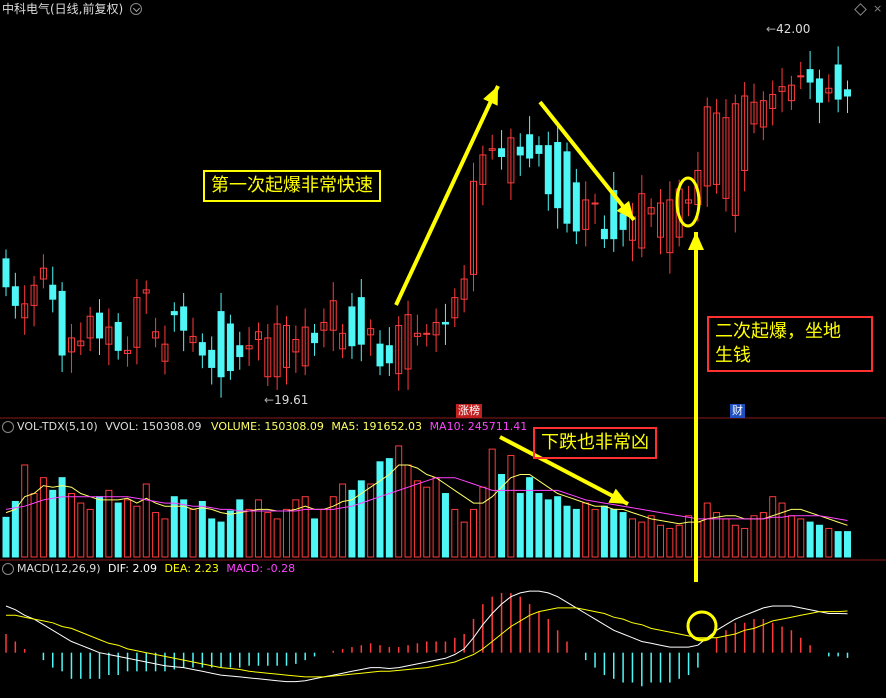 This screenshot has height=698, width=886. I want to click on first-highlight-circle, so click(688, 202).